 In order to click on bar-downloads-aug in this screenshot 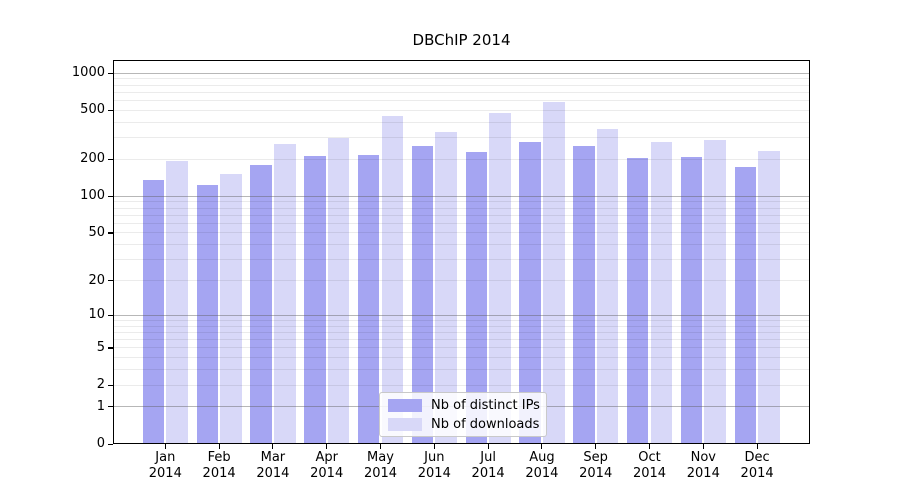, I will do `click(554, 273)`.